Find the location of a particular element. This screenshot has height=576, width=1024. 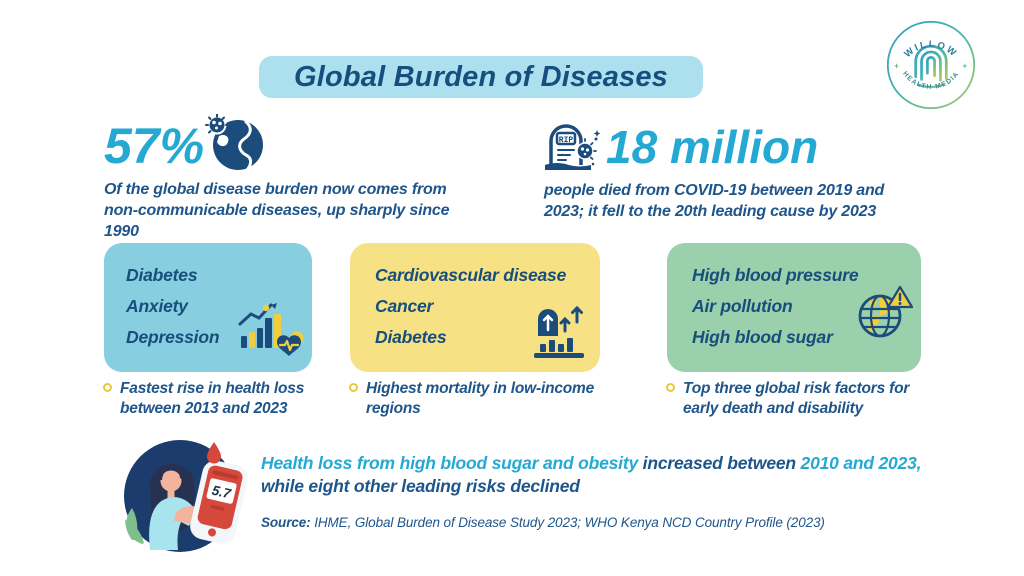

note-highest-mortality: Highest mortality in low-income regions is located at coordinates (483, 399).